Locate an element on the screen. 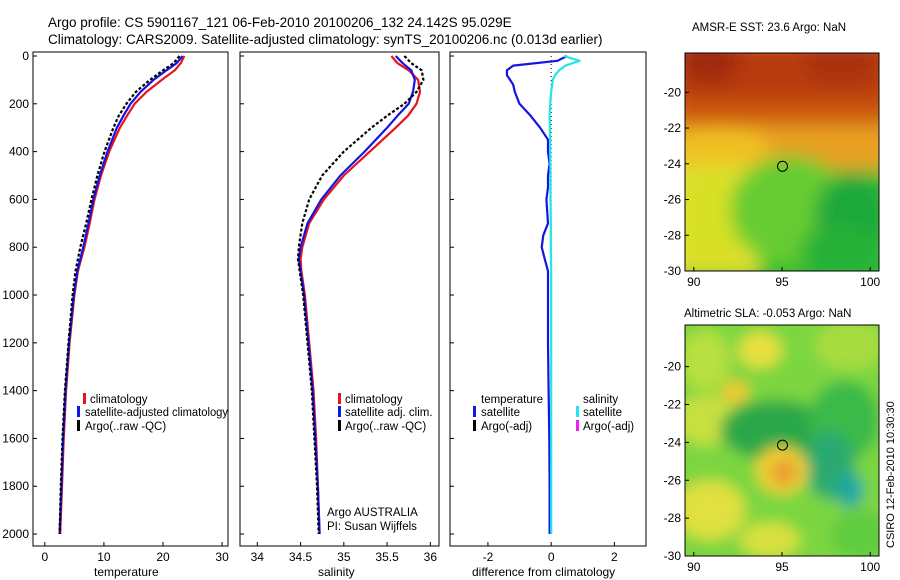 The height and width of the screenshot is (580, 900). temperature-xtick-label: 30 is located at coordinates (222, 557).